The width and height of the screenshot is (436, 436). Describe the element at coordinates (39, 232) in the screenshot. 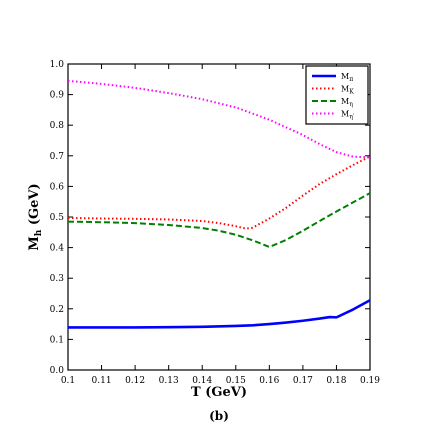

I see `y-axis-title-sub: h` at that location.